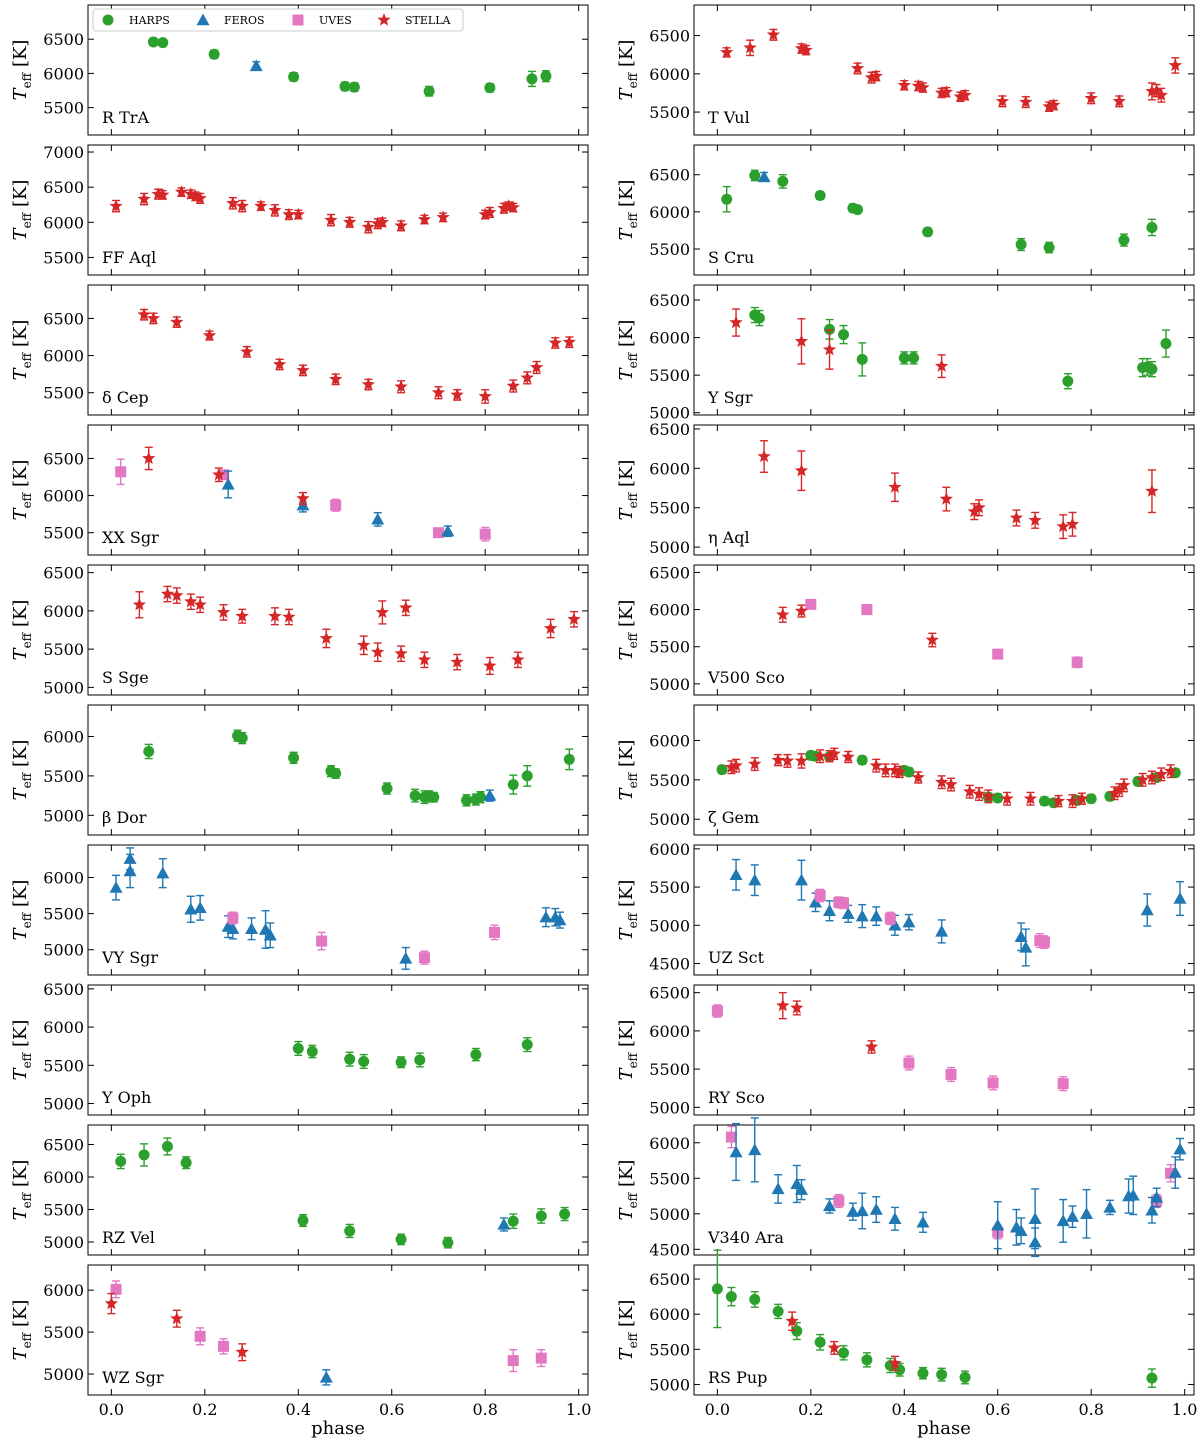 The image size is (1200, 1444). I want to click on panel-y-sgr: 5000 5500 6000 6500 Teff [K] Y Sgr, so click(905, 353).